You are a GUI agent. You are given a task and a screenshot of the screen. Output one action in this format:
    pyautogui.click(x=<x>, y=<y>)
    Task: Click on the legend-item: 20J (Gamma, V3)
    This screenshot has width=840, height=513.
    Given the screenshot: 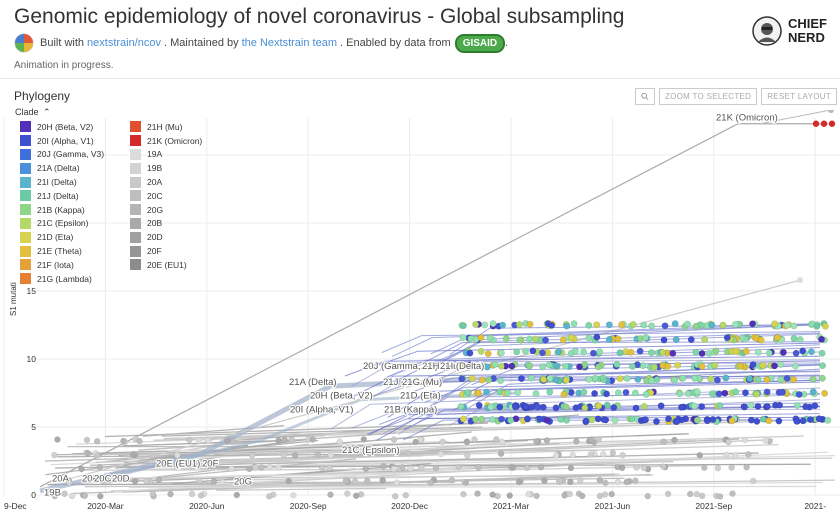 What is the action you would take?
    pyautogui.click(x=75, y=155)
    